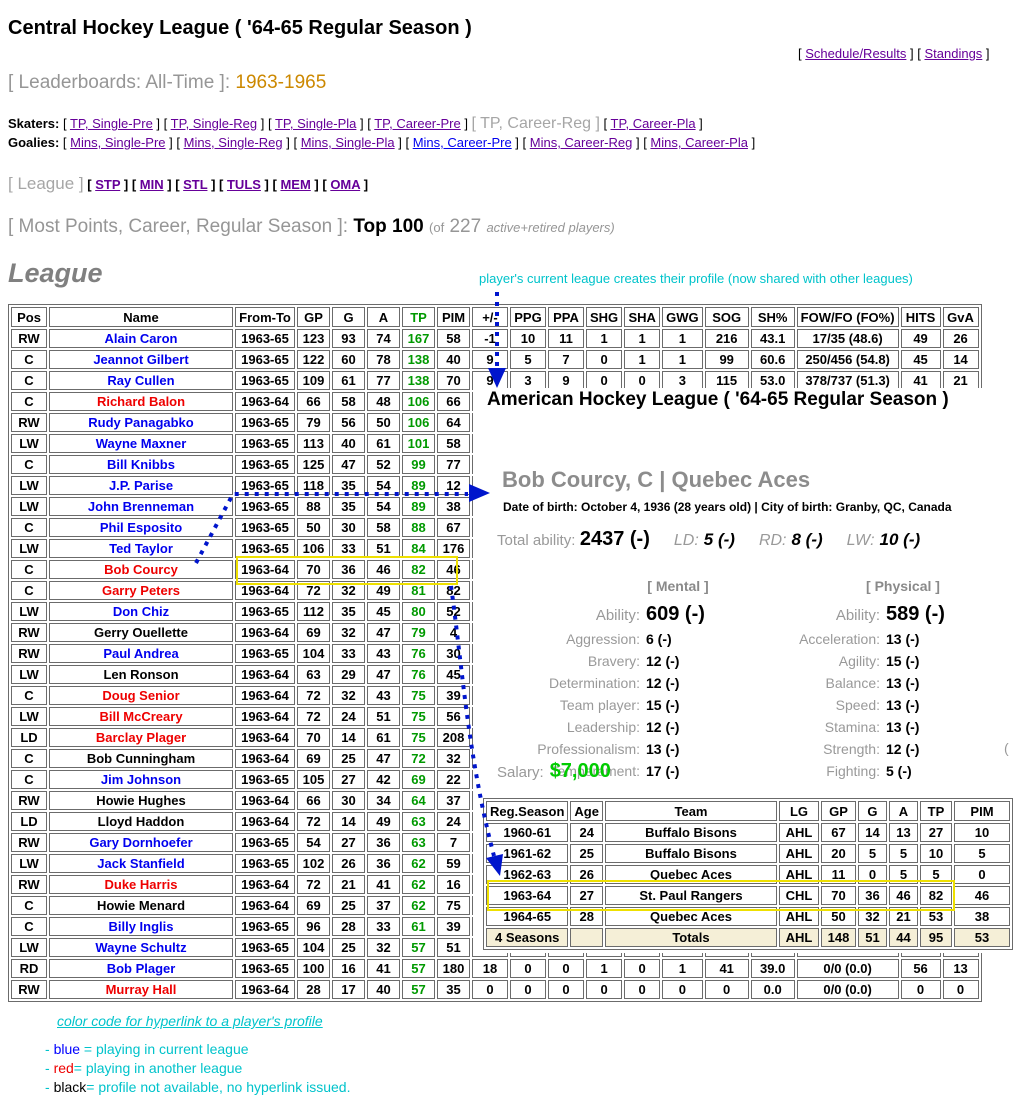 This screenshot has height=1097, width=1016. Describe the element at coordinates (141, 401) in the screenshot. I see `player-name-link: Richard Balon` at that location.